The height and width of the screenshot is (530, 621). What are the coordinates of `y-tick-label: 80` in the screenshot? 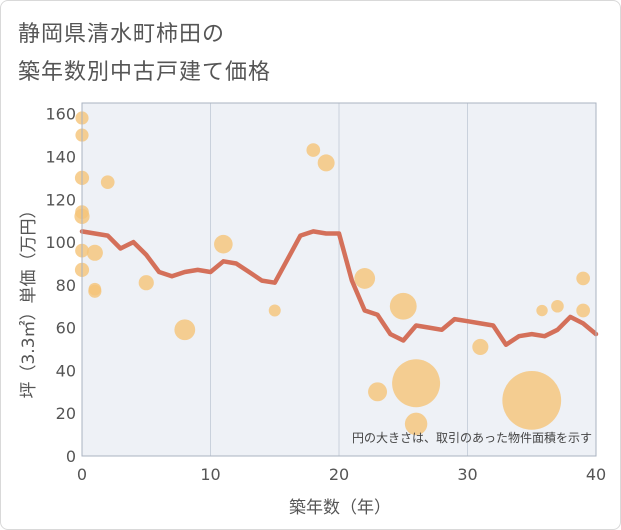 It's located at (66, 285).